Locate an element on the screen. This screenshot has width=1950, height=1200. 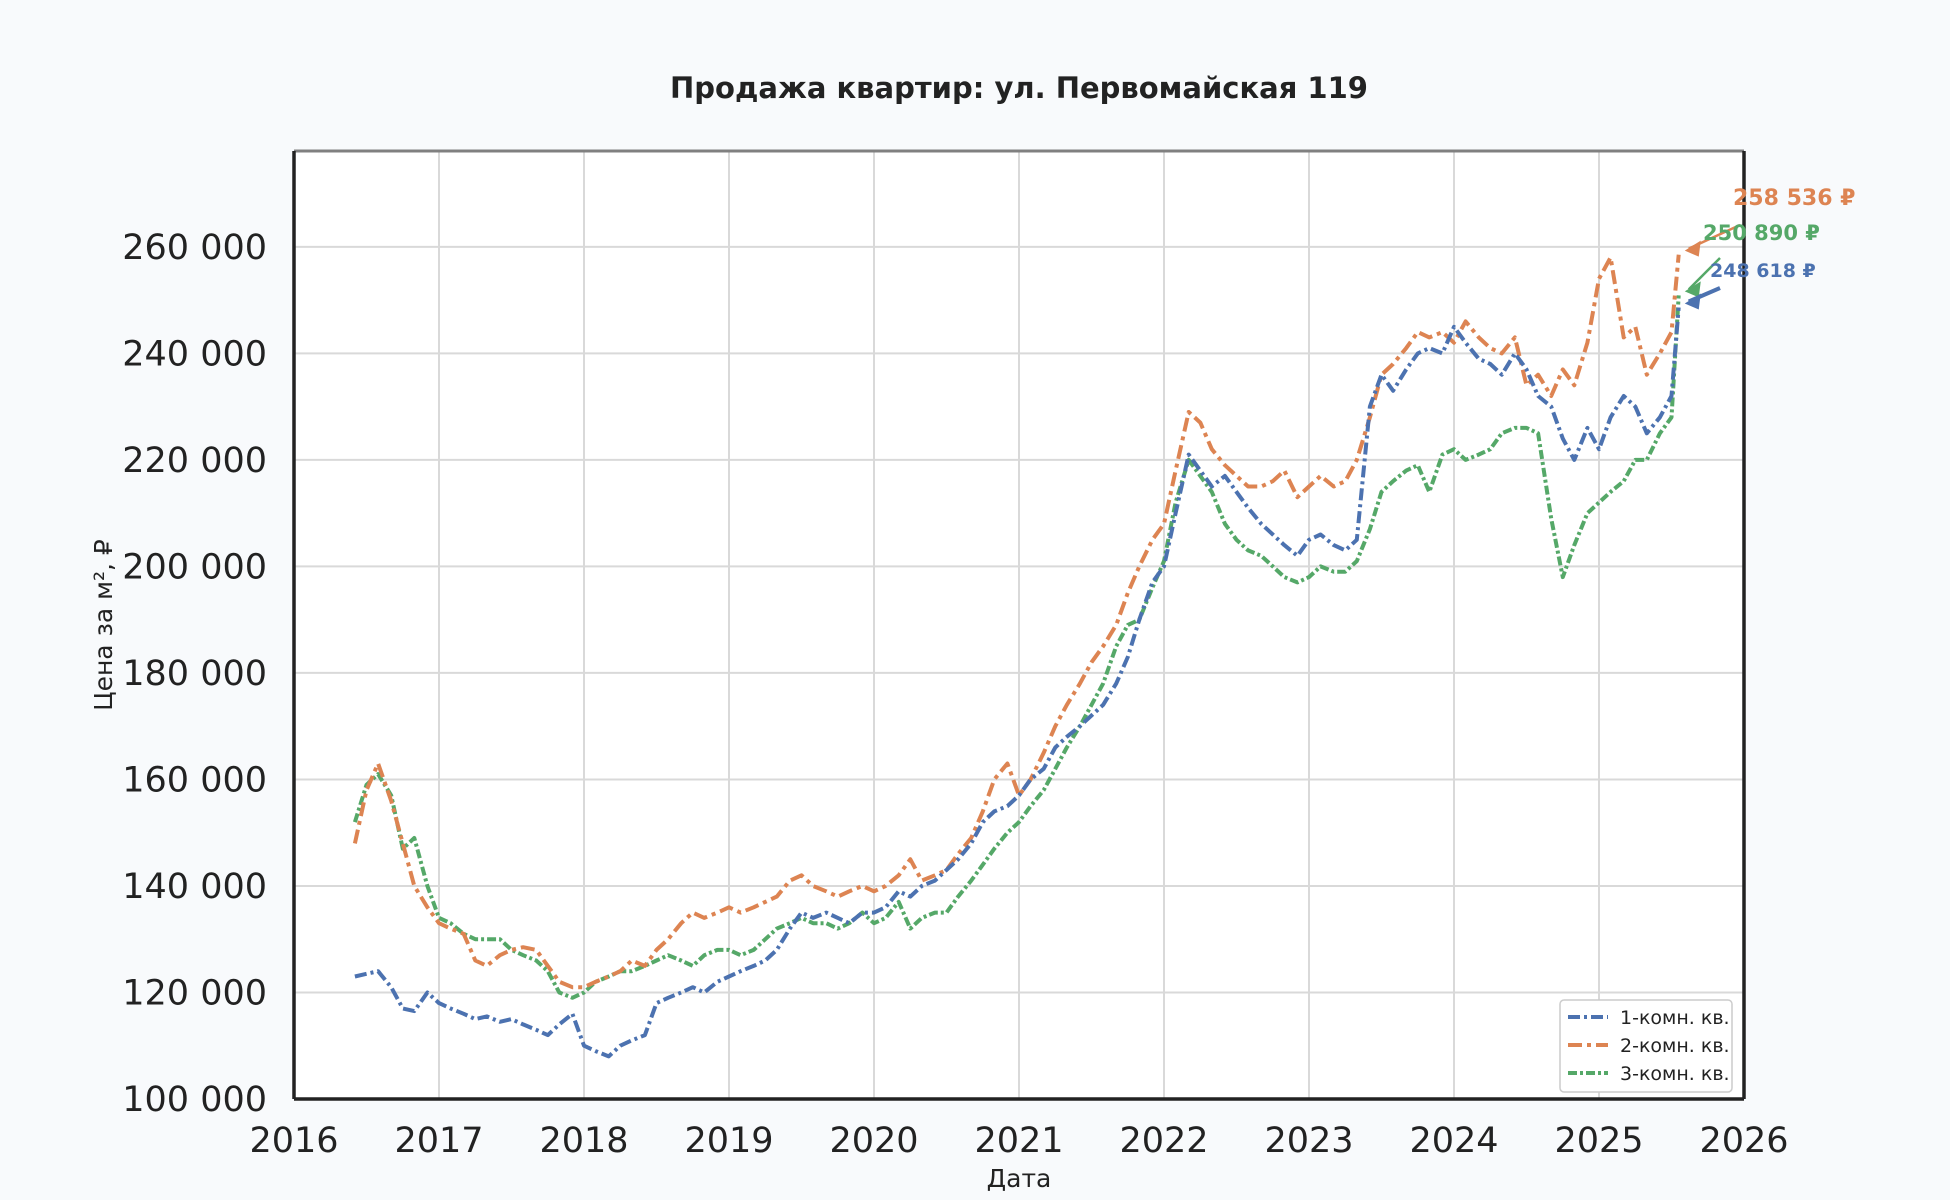
y-axis-label: Цена за м², ₽ is located at coordinates (103, 625).